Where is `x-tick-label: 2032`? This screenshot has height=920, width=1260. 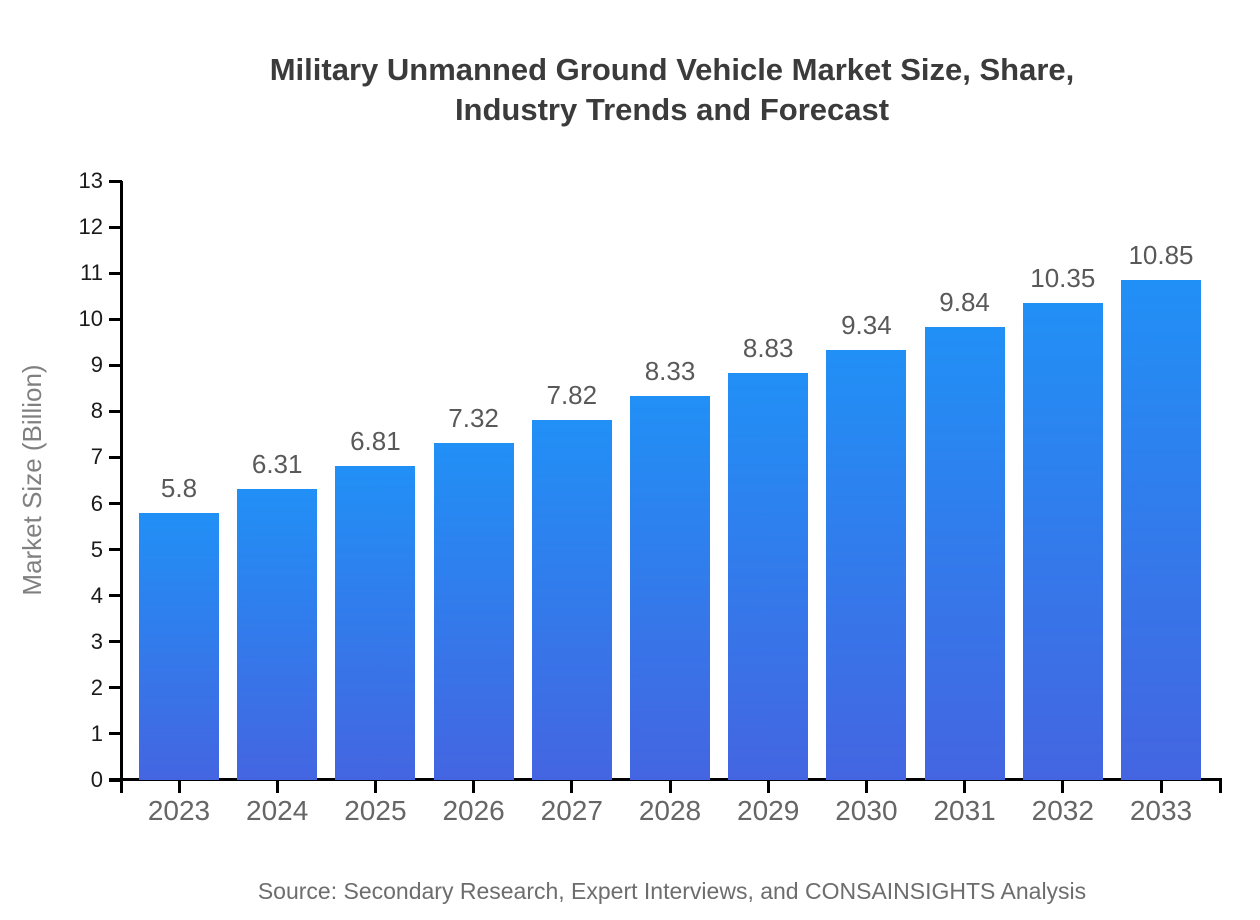 x-tick-label: 2032 is located at coordinates (1062, 810).